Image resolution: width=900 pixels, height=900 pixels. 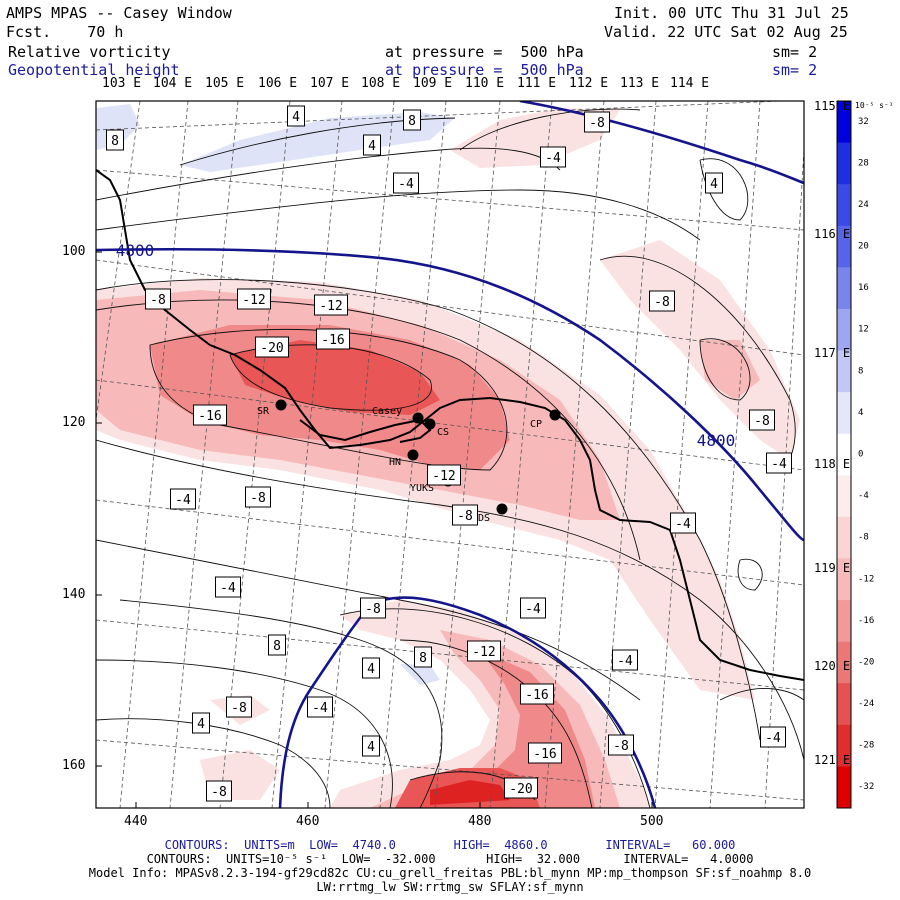 I want to click on field2-smooth: sm= 2, so click(x=795, y=70).